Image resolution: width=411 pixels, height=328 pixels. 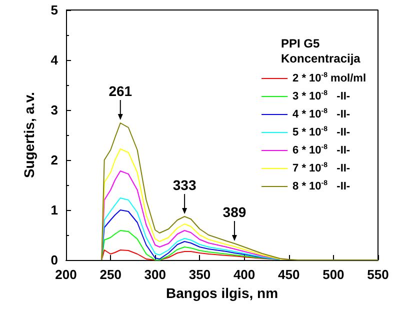 I want to click on annotation: 261, so click(x=120, y=91).